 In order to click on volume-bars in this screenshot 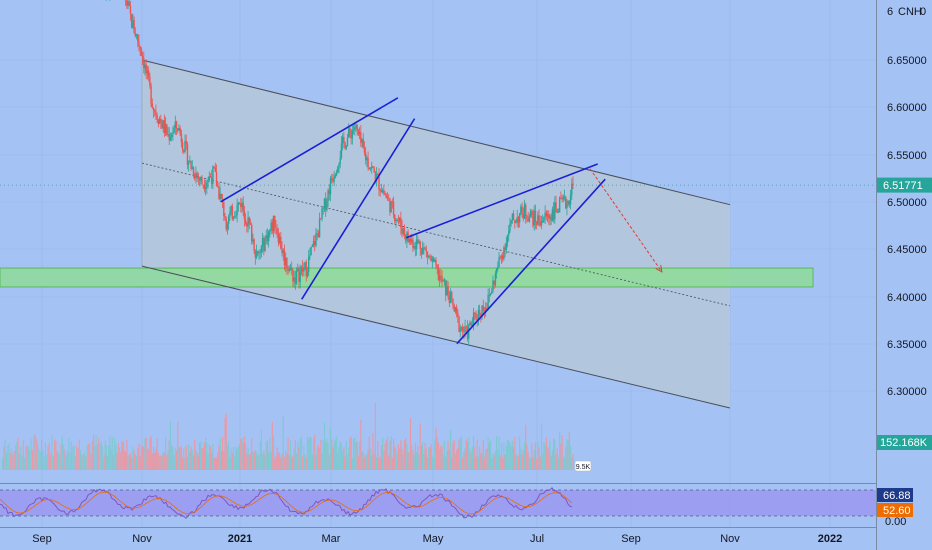, I will do `click(288, 436)`.